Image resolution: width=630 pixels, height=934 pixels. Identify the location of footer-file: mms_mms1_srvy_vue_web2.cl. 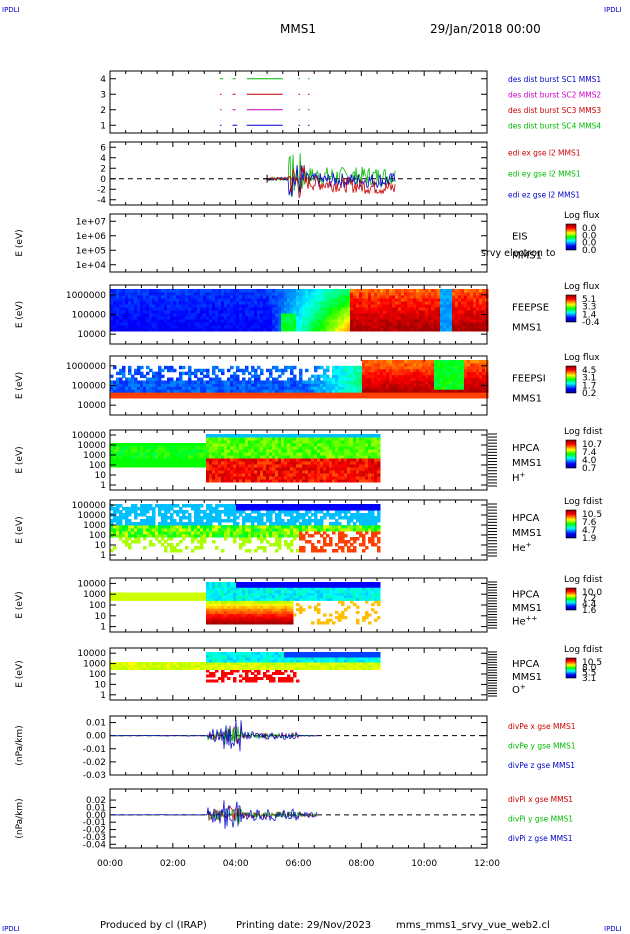
(473, 925).